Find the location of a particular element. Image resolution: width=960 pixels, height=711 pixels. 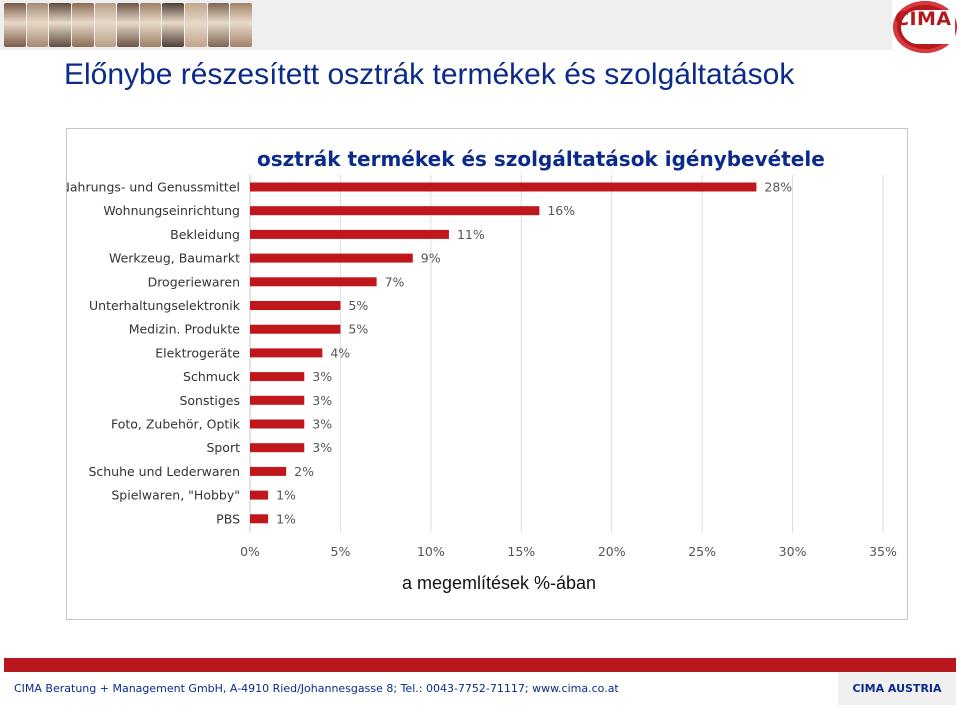

x-axis-label: a megemlítések %-ában is located at coordinates (499, 583).